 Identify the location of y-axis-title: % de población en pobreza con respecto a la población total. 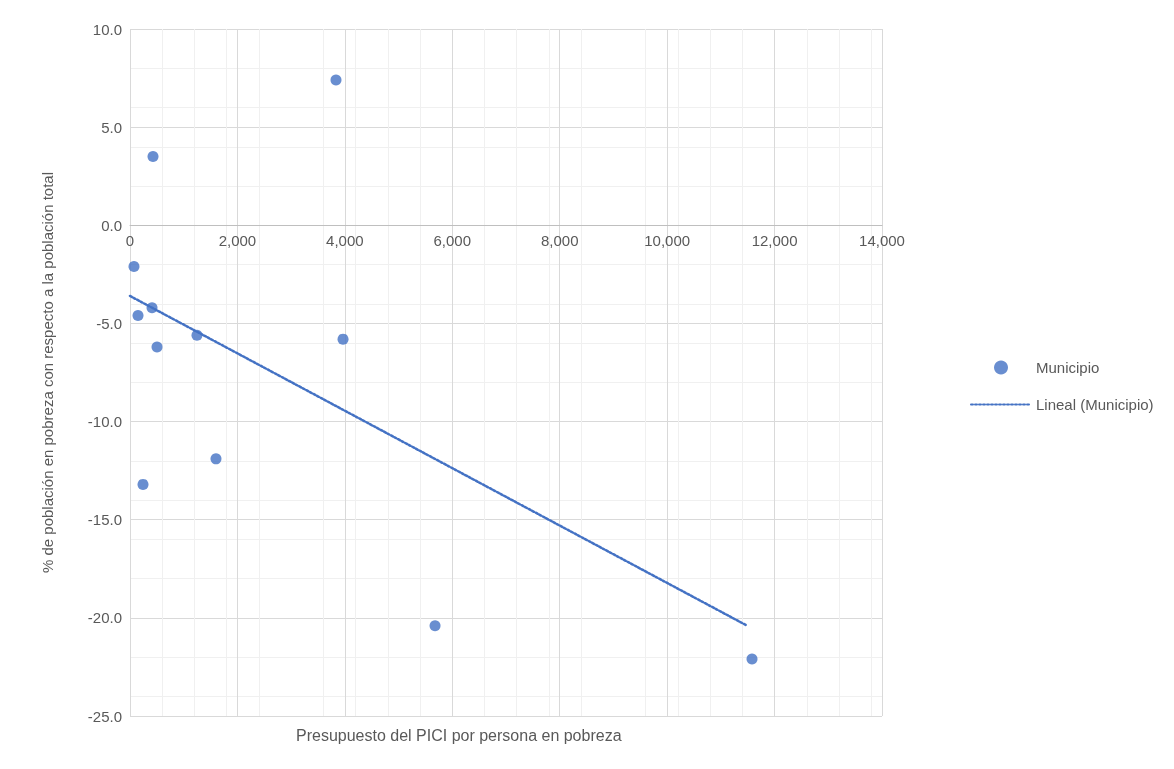
(47, 372).